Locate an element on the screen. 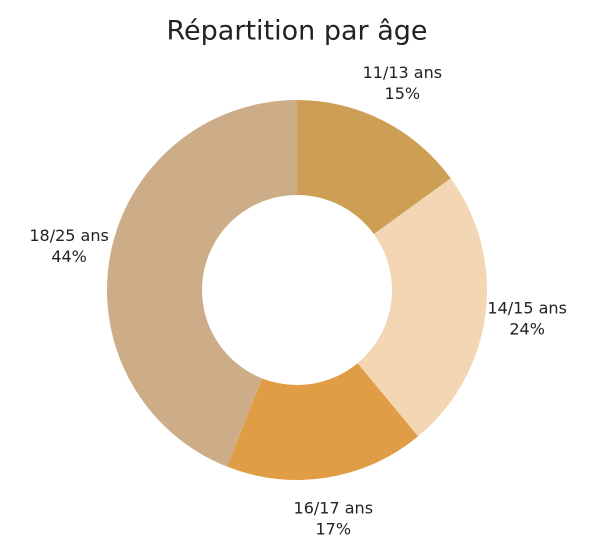  slice-category-label: 16/17 ans is located at coordinates (333, 508).